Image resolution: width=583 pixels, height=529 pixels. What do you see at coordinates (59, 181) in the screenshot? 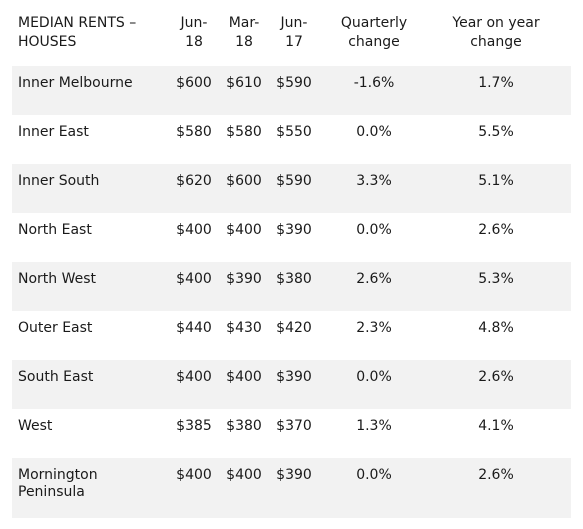
I see `cell-region: Inner South` at bounding box center [59, 181].